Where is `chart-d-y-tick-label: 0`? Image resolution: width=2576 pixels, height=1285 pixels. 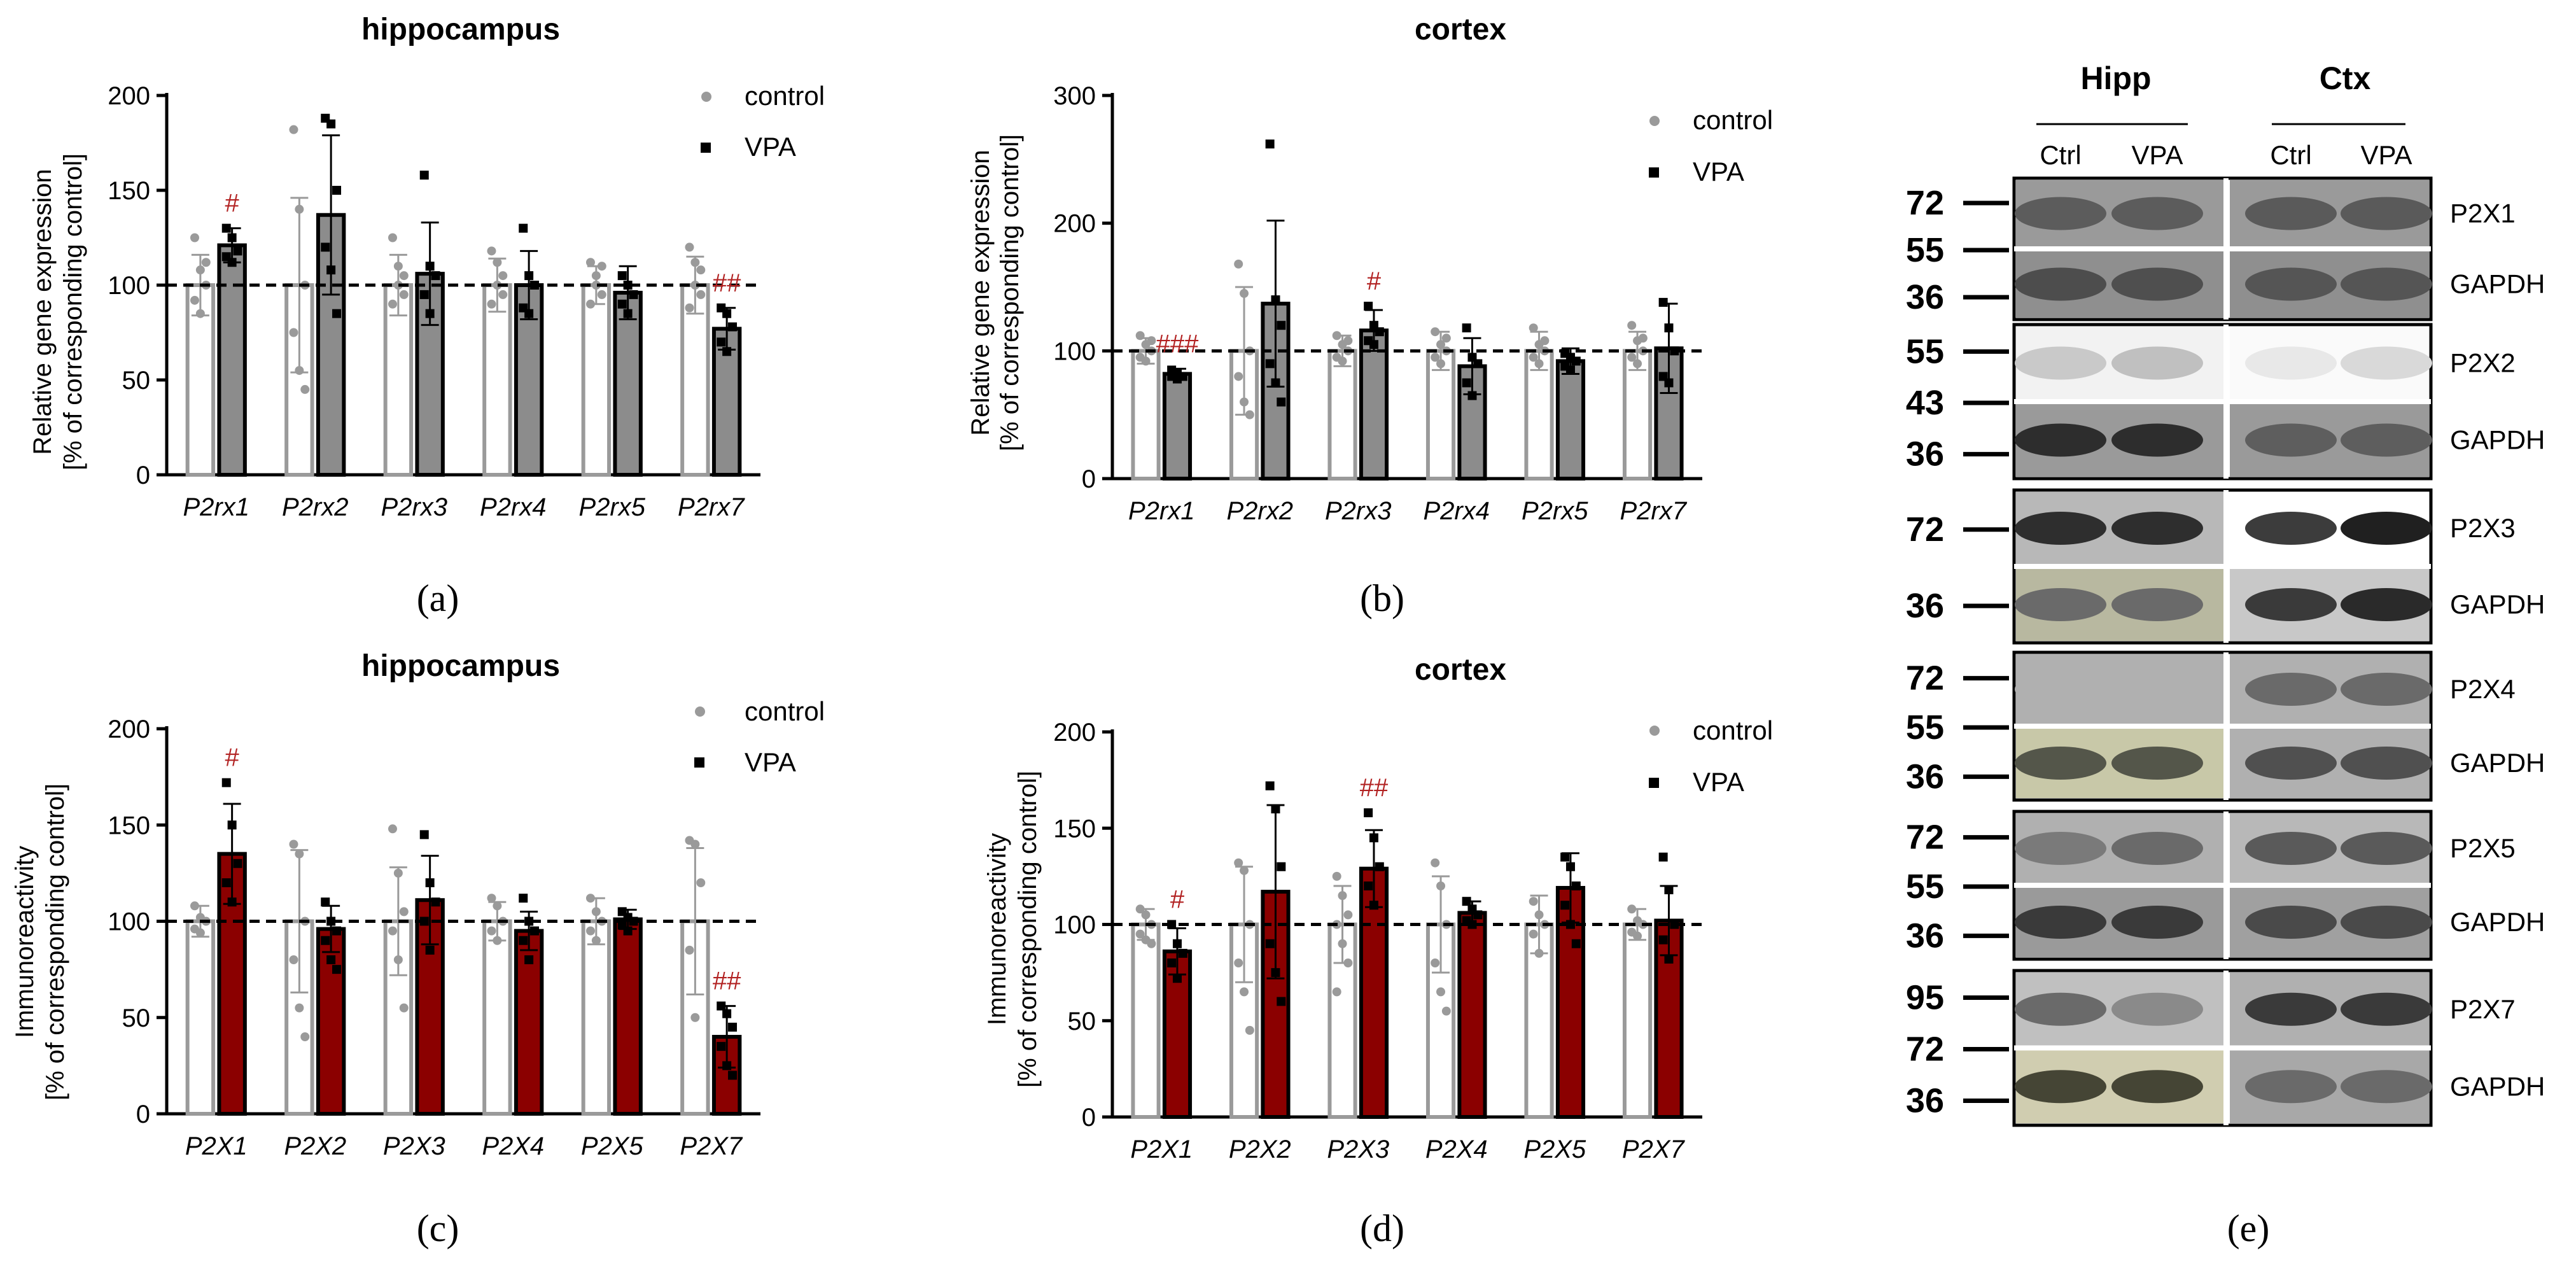
chart-d-y-tick-label: 0 is located at coordinates (1089, 1118).